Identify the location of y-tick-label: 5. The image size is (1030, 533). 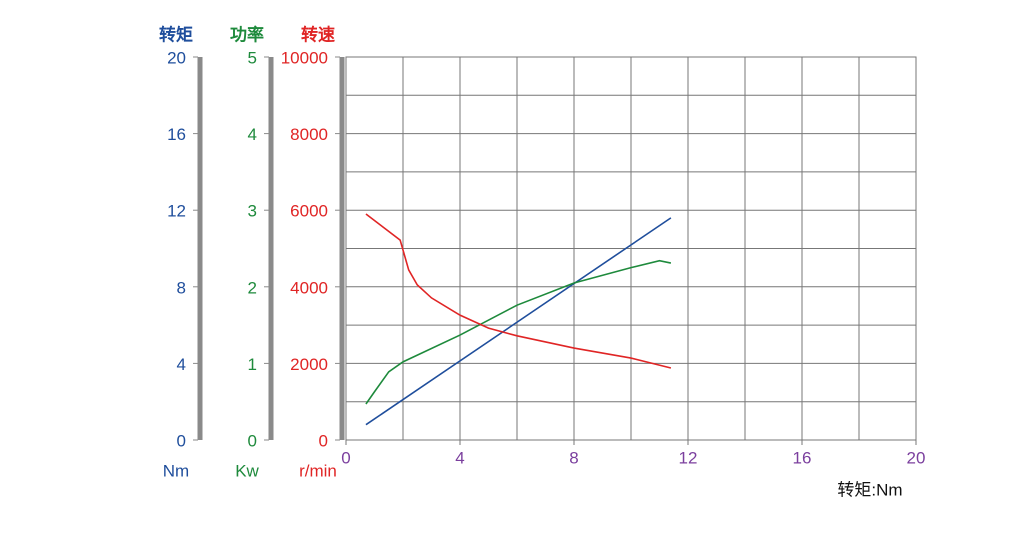
(252, 57).